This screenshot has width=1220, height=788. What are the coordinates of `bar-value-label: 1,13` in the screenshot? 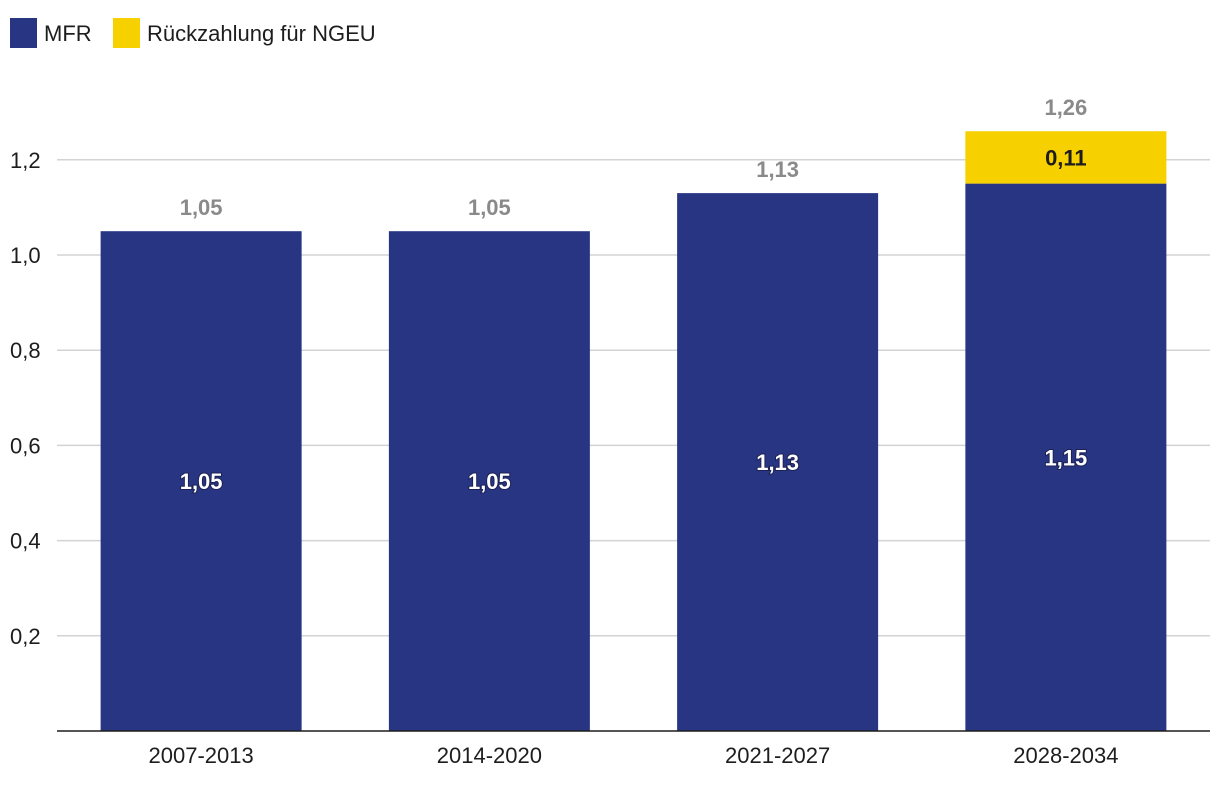 It's located at (777, 462).